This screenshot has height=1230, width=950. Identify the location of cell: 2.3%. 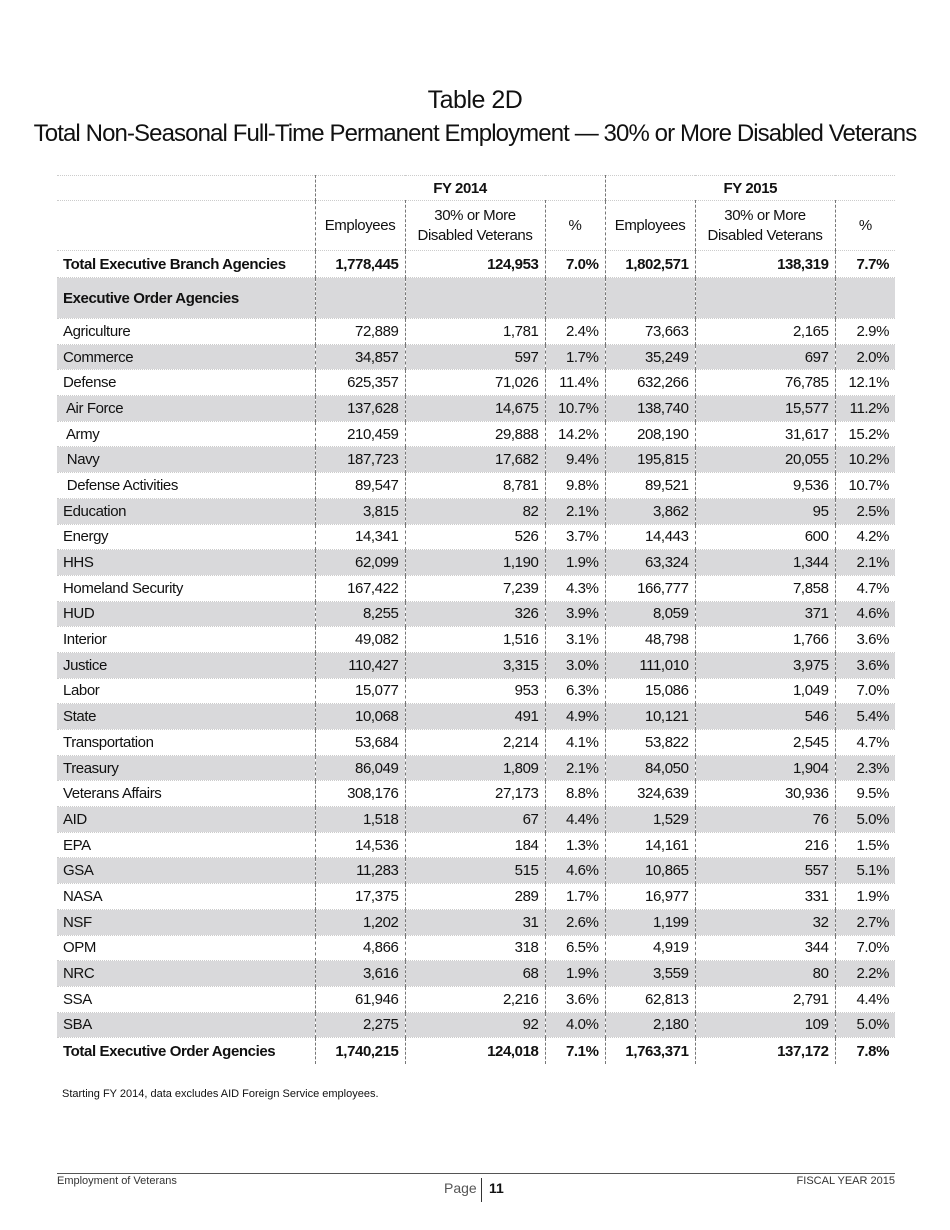
(865, 767).